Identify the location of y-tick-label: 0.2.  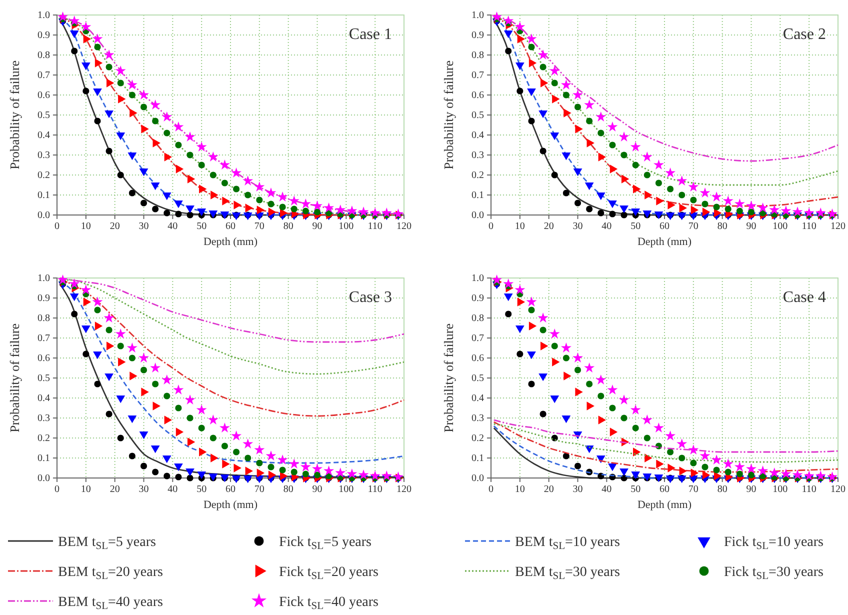
(478, 438).